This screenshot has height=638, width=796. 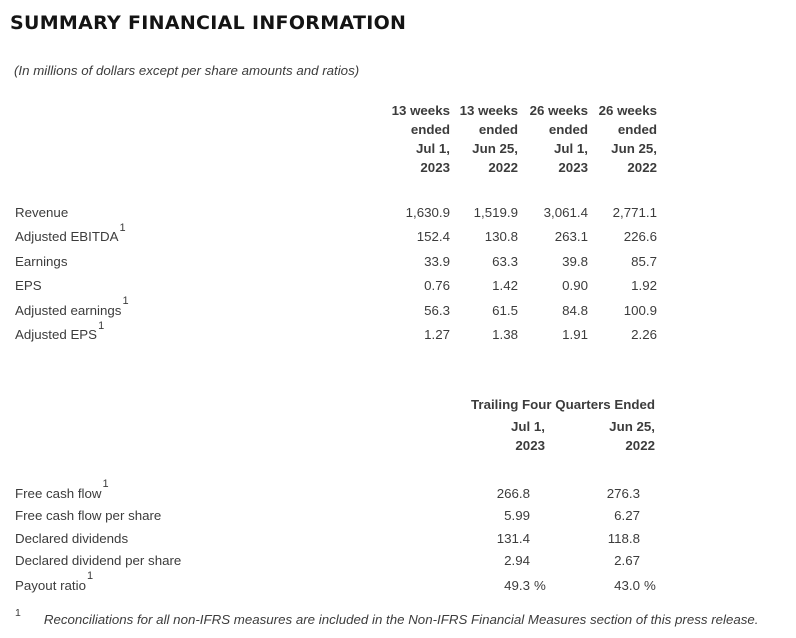 I want to click on value-cell: 130.8, so click(x=501, y=237).